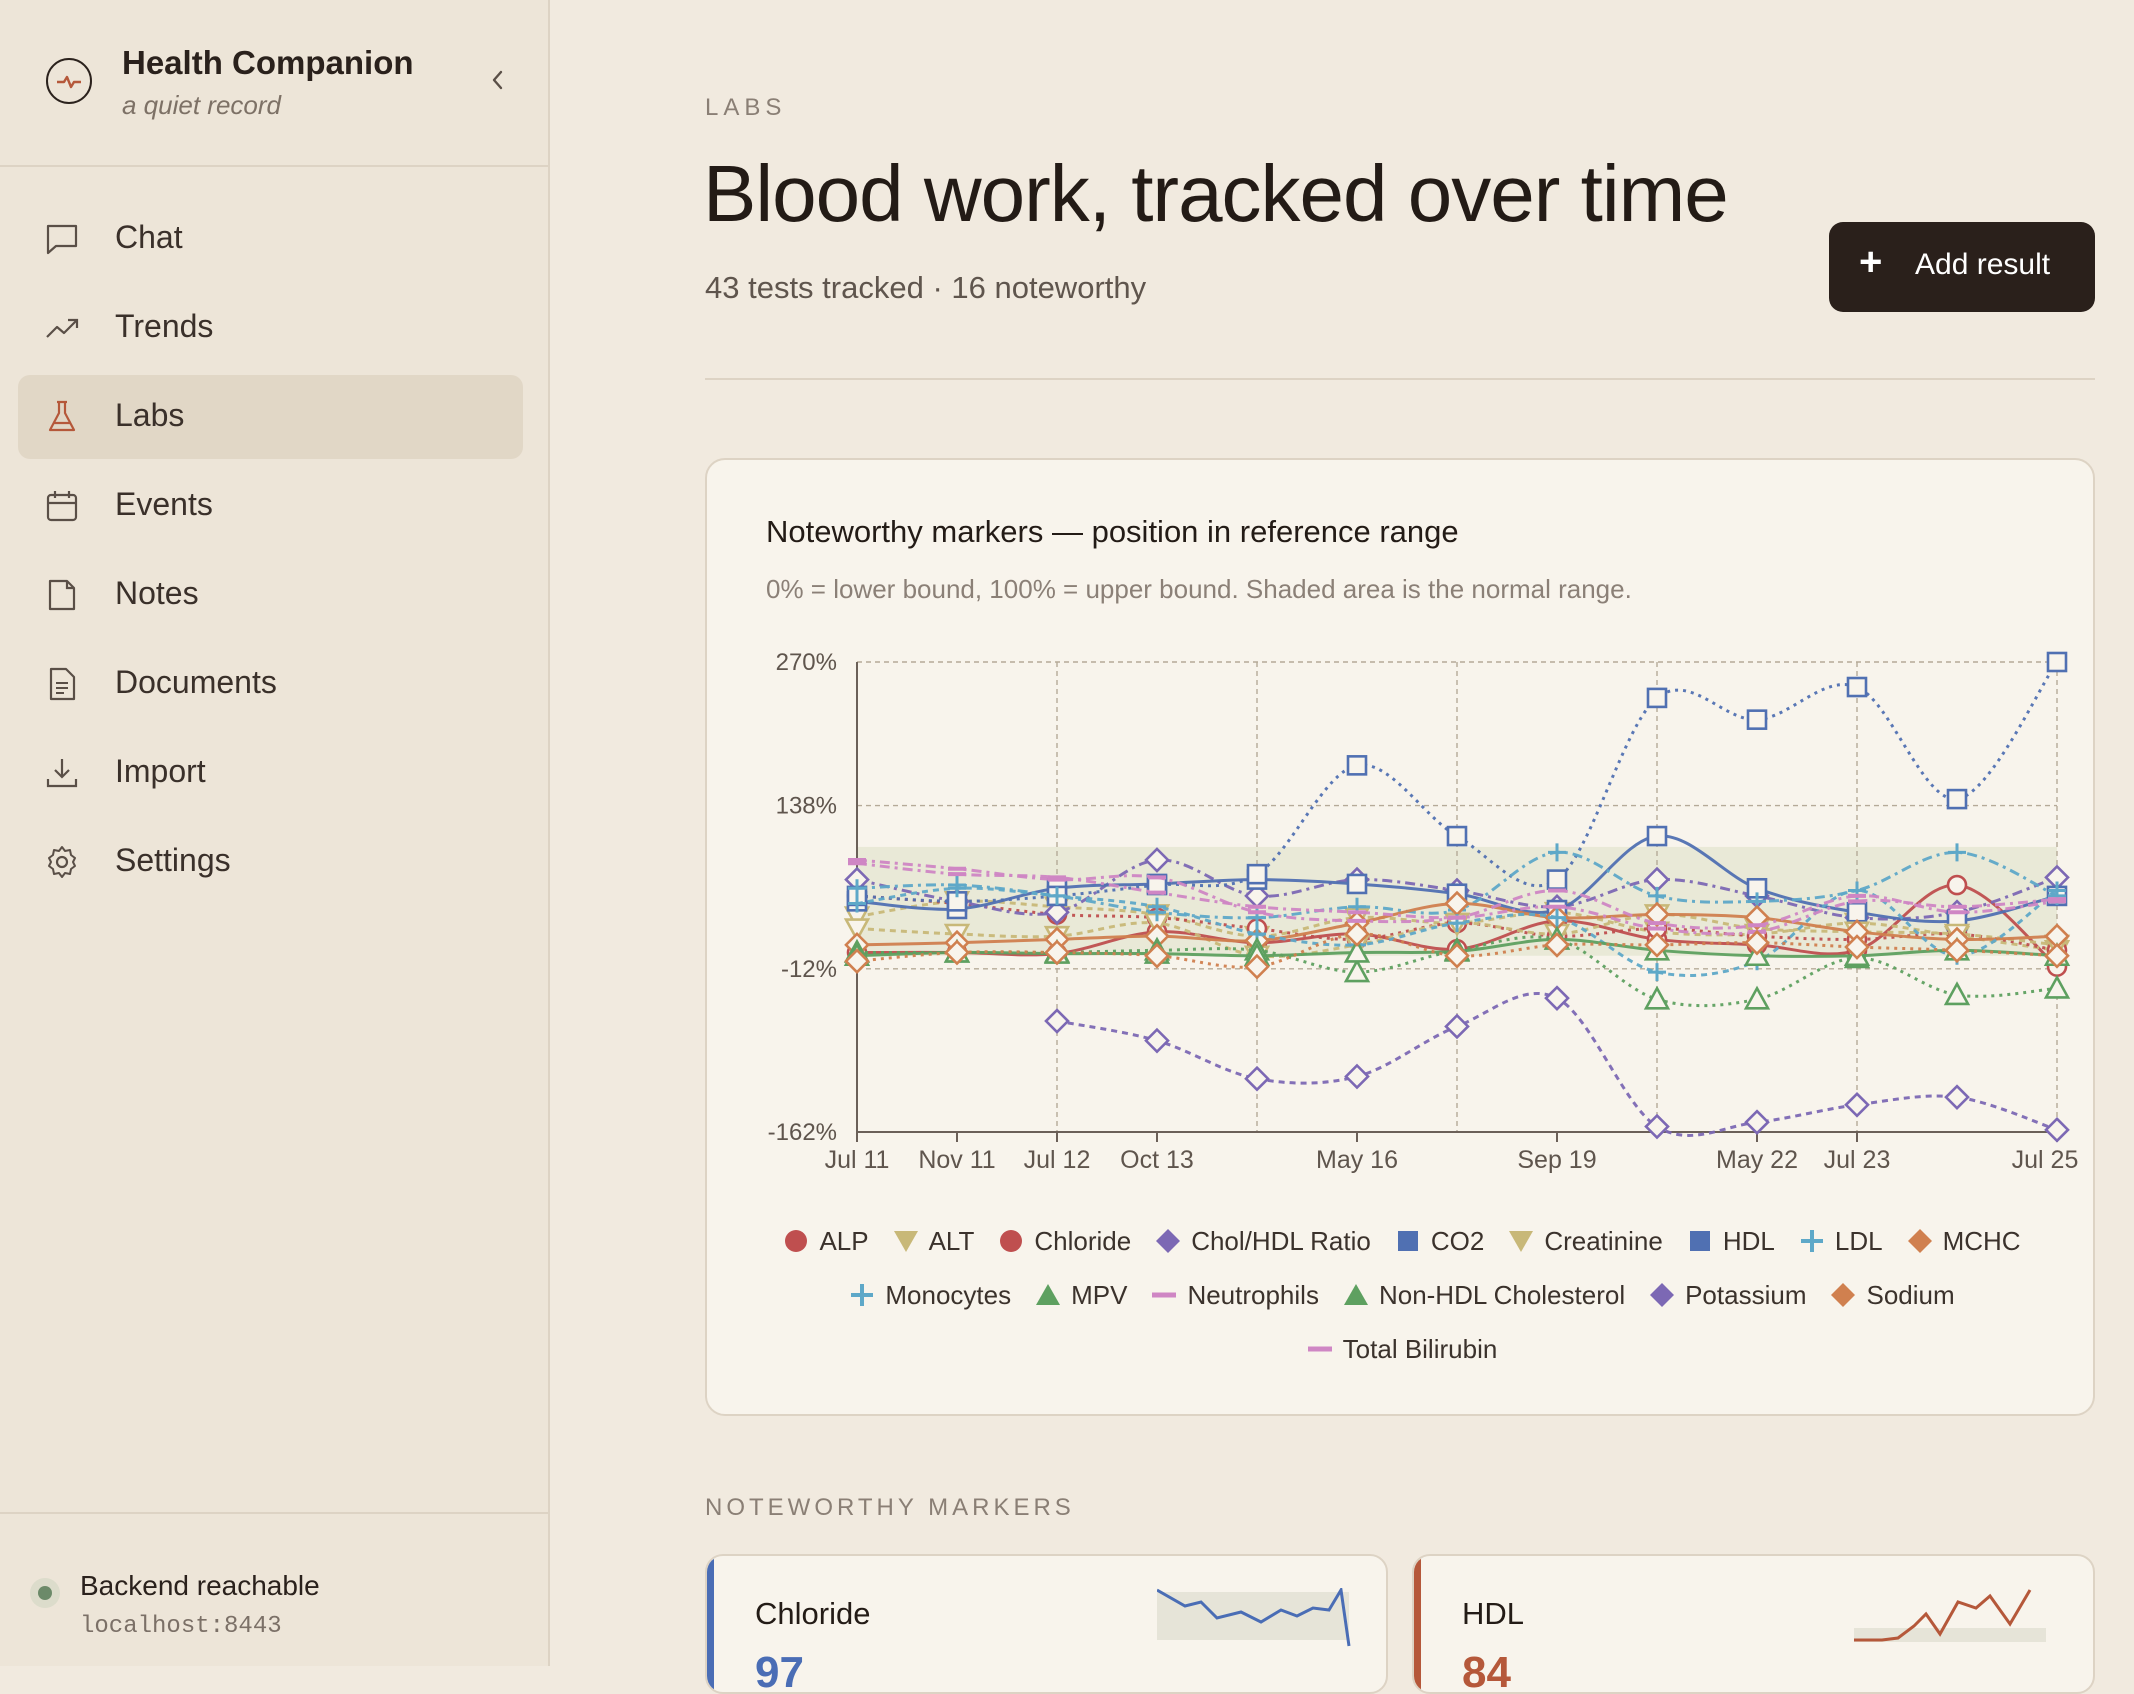 The image size is (2134, 1694). Describe the element at coordinates (1753, 1624) in the screenshot. I see `marker-card-hdl: HDL 84` at that location.